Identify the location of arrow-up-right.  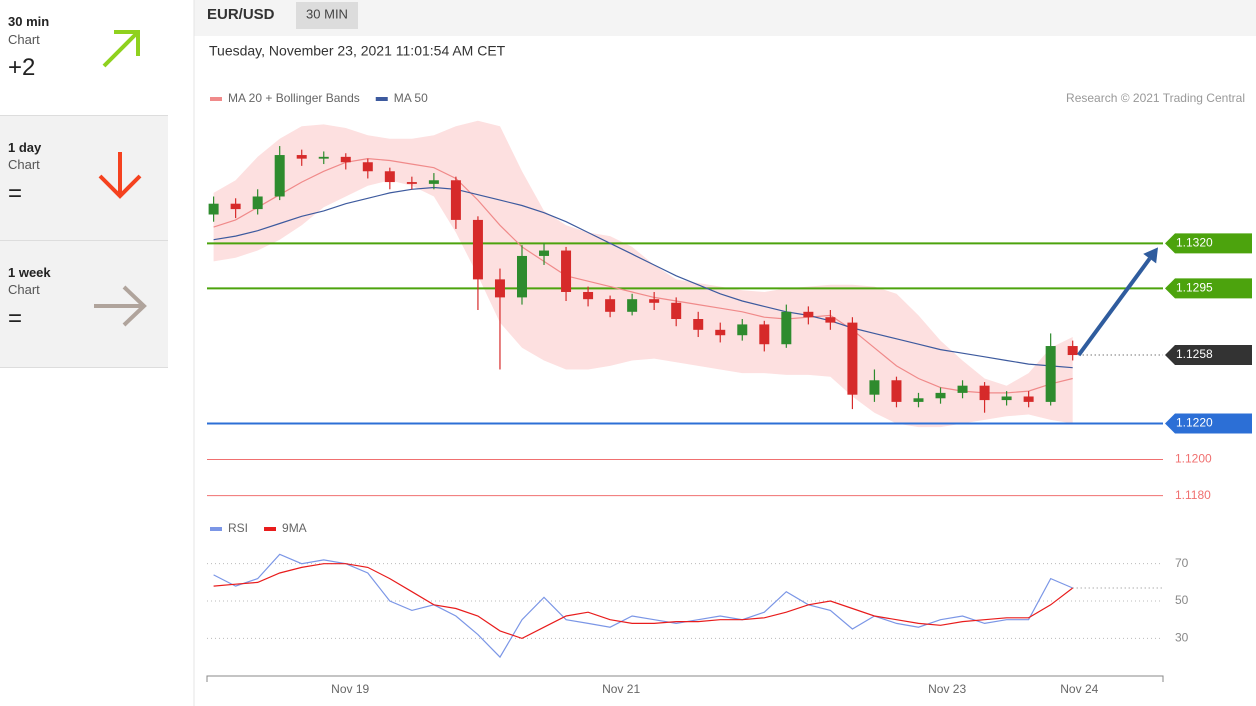
(121, 49).